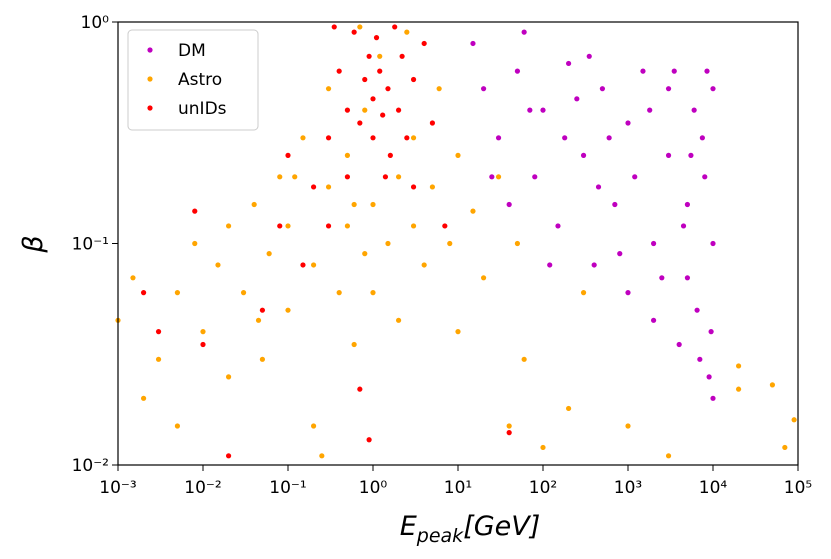 This screenshot has width=831, height=559. I want to click on legend-label: unIDs, so click(202, 109).